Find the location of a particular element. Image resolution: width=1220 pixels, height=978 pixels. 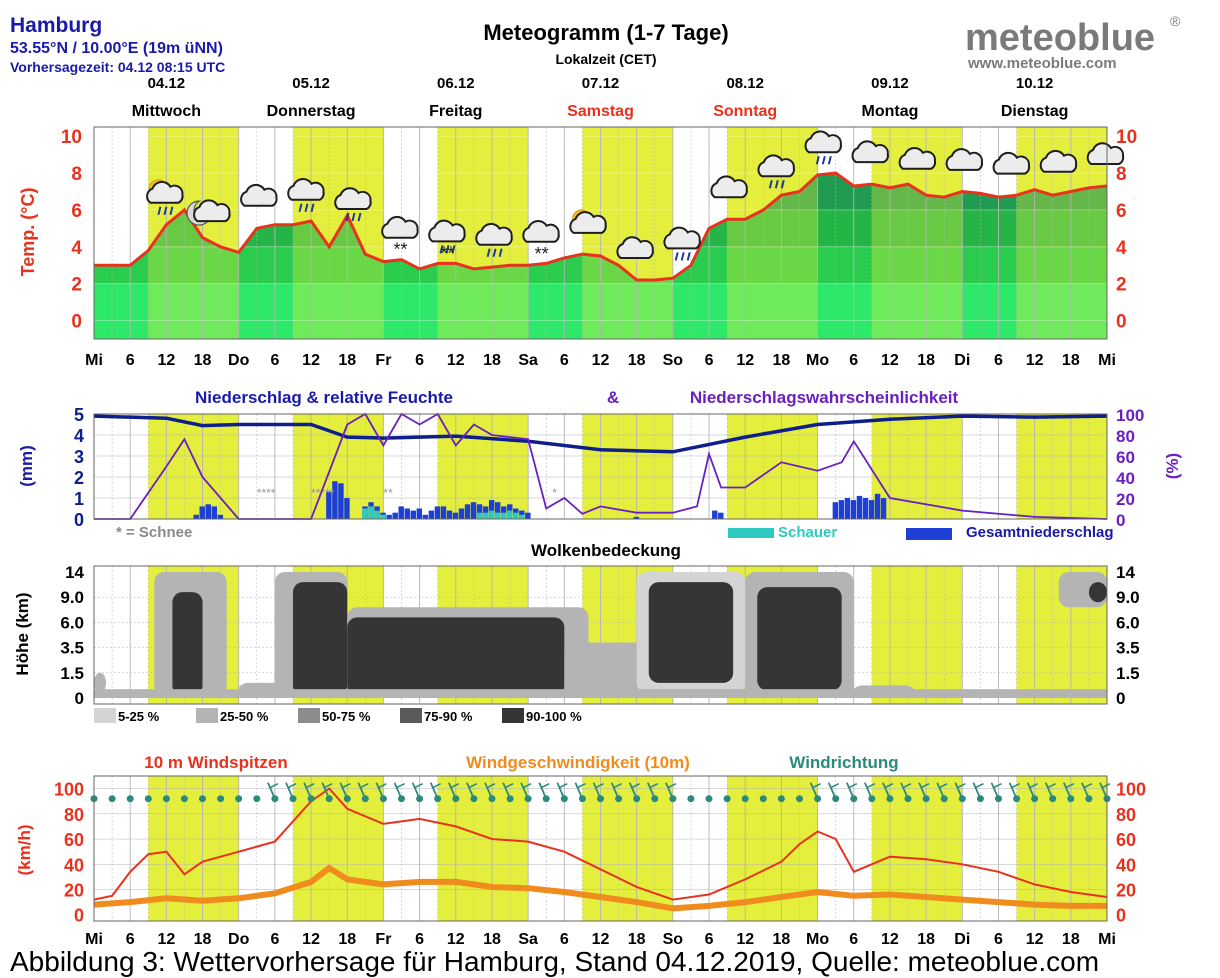

legend-swatch-total is located at coordinates (929, 534).